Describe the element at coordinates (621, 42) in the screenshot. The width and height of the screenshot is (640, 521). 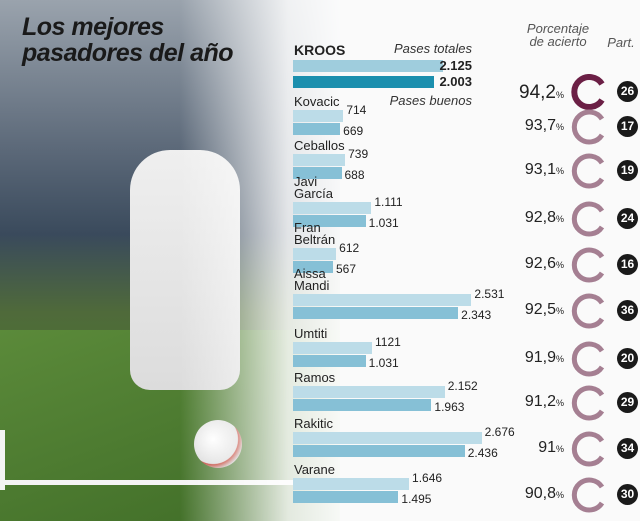
I see `header-matches: Part.` at that location.